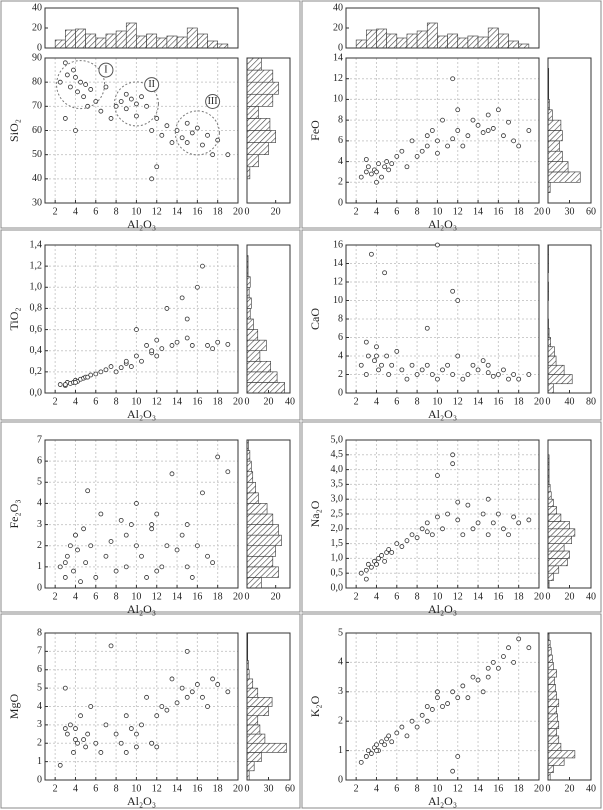  I want to click on y-tick-label: 2,0, so click(337, 528).